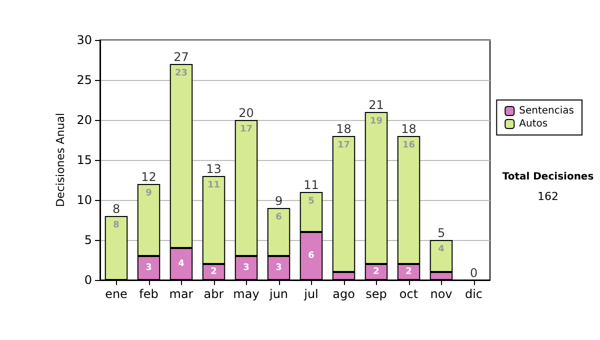 Image resolution: width=600 pixels, height=340 pixels. What do you see at coordinates (311, 201) in the screenshot?
I see `data-label: 5` at bounding box center [311, 201].